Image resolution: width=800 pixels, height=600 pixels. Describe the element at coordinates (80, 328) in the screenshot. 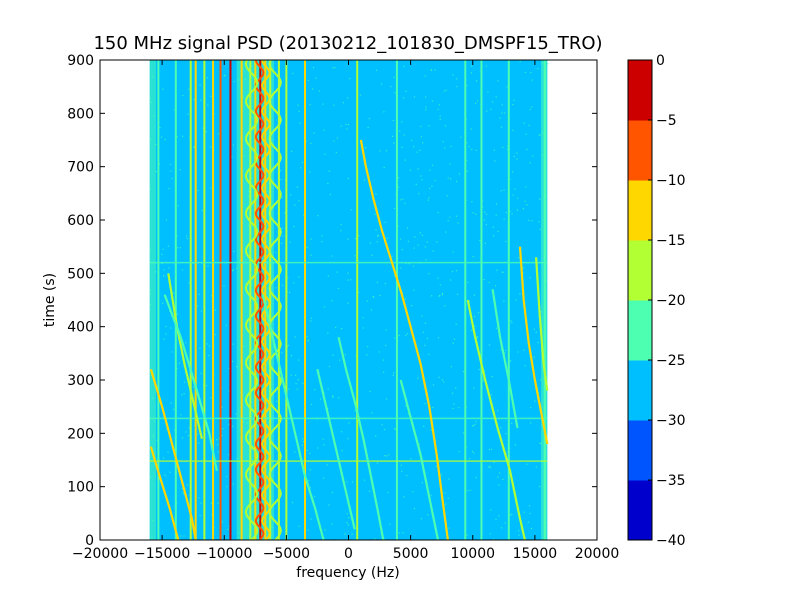

I see `y-tick-label: 400` at that location.